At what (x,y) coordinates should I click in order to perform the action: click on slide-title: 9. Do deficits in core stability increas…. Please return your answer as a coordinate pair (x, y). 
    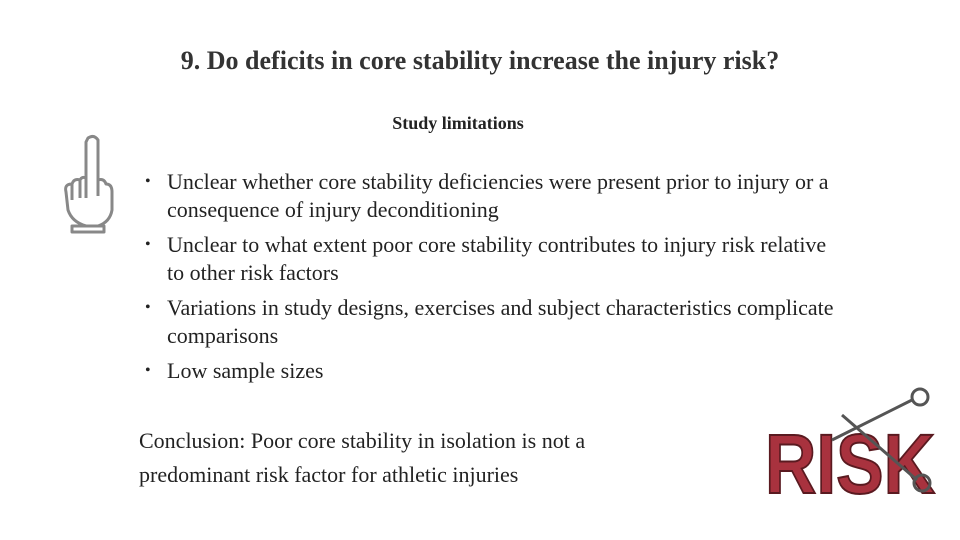
    Looking at the image, I should click on (480, 60).